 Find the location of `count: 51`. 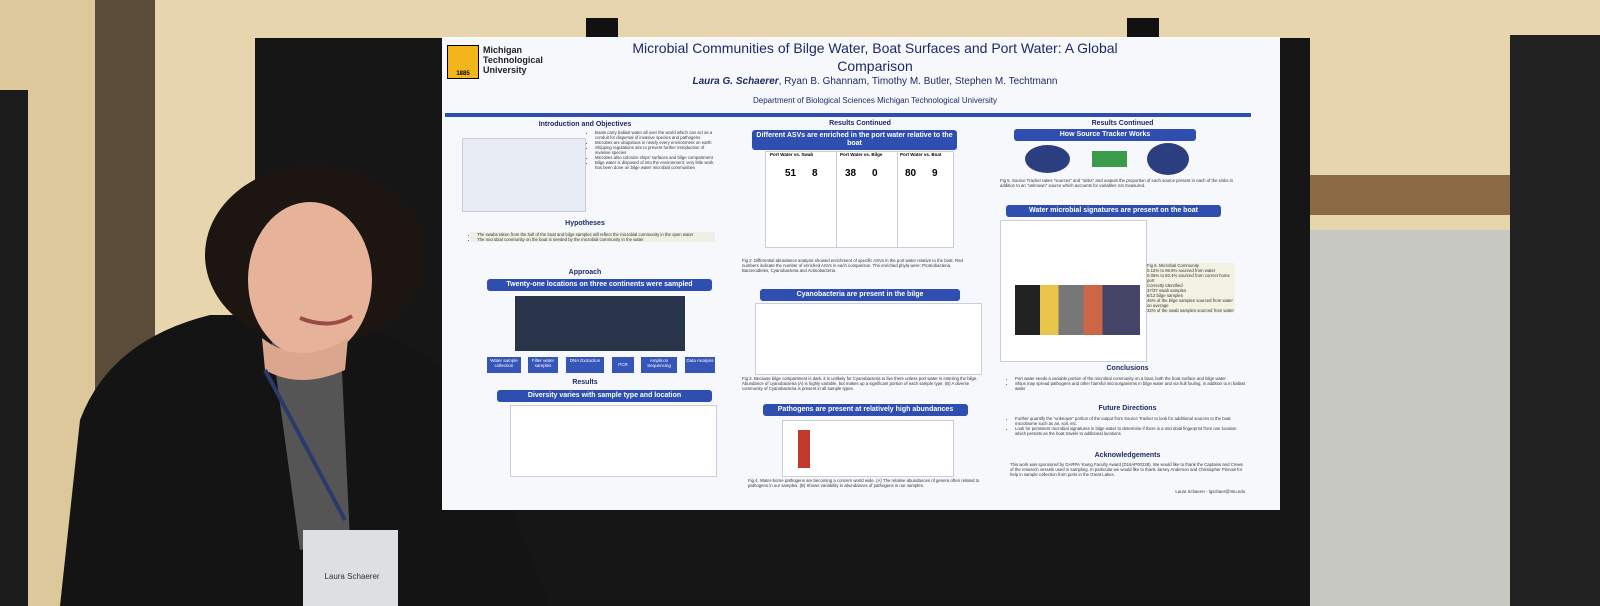

count: 51 is located at coordinates (791, 173).